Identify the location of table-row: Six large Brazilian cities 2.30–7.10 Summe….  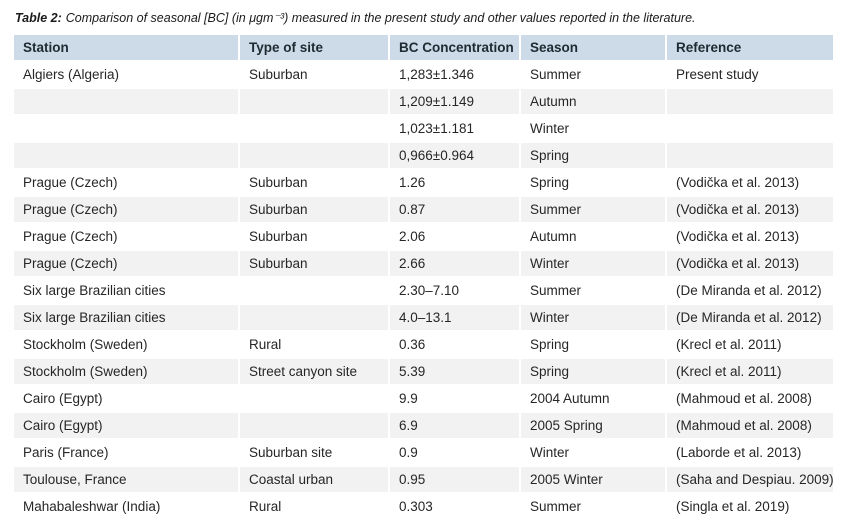
(423, 291).